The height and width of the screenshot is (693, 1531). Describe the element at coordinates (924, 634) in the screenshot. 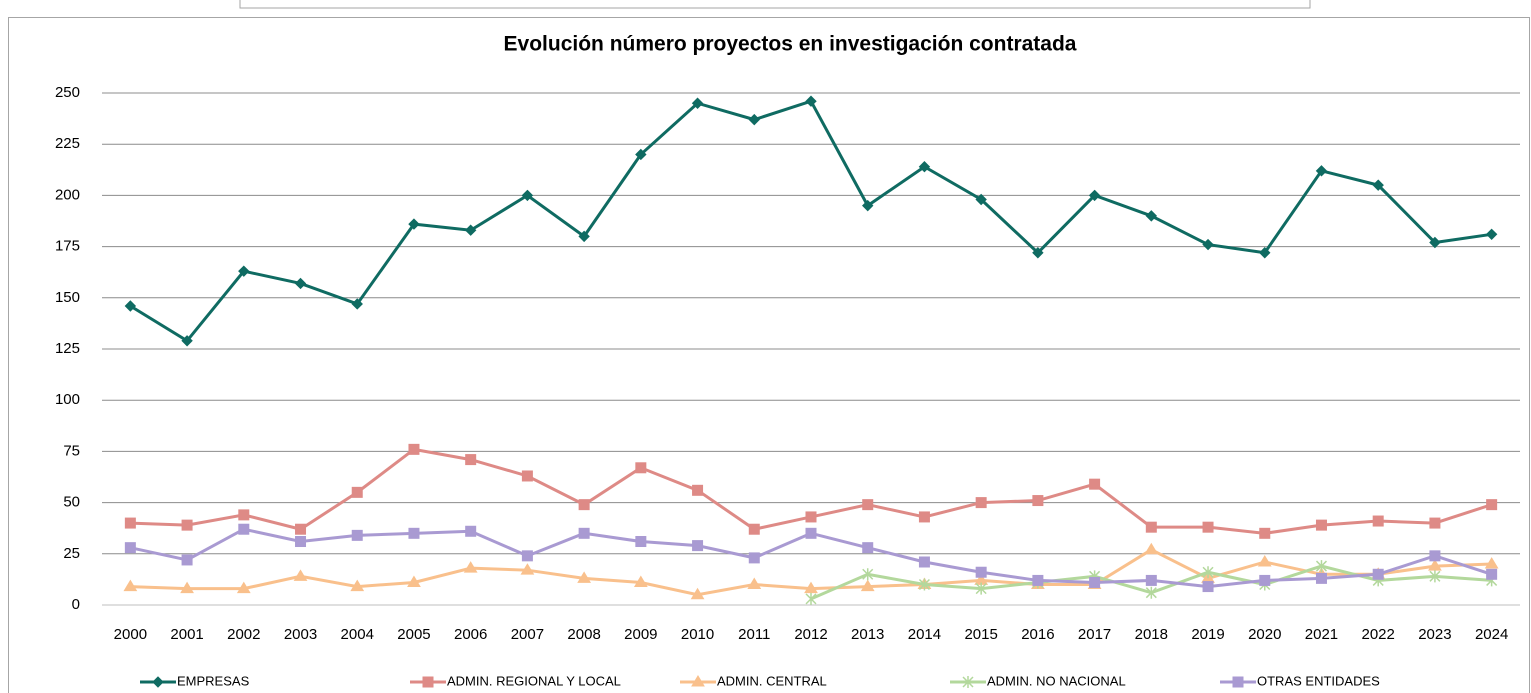

I see `x-tick-label: 2014` at that location.